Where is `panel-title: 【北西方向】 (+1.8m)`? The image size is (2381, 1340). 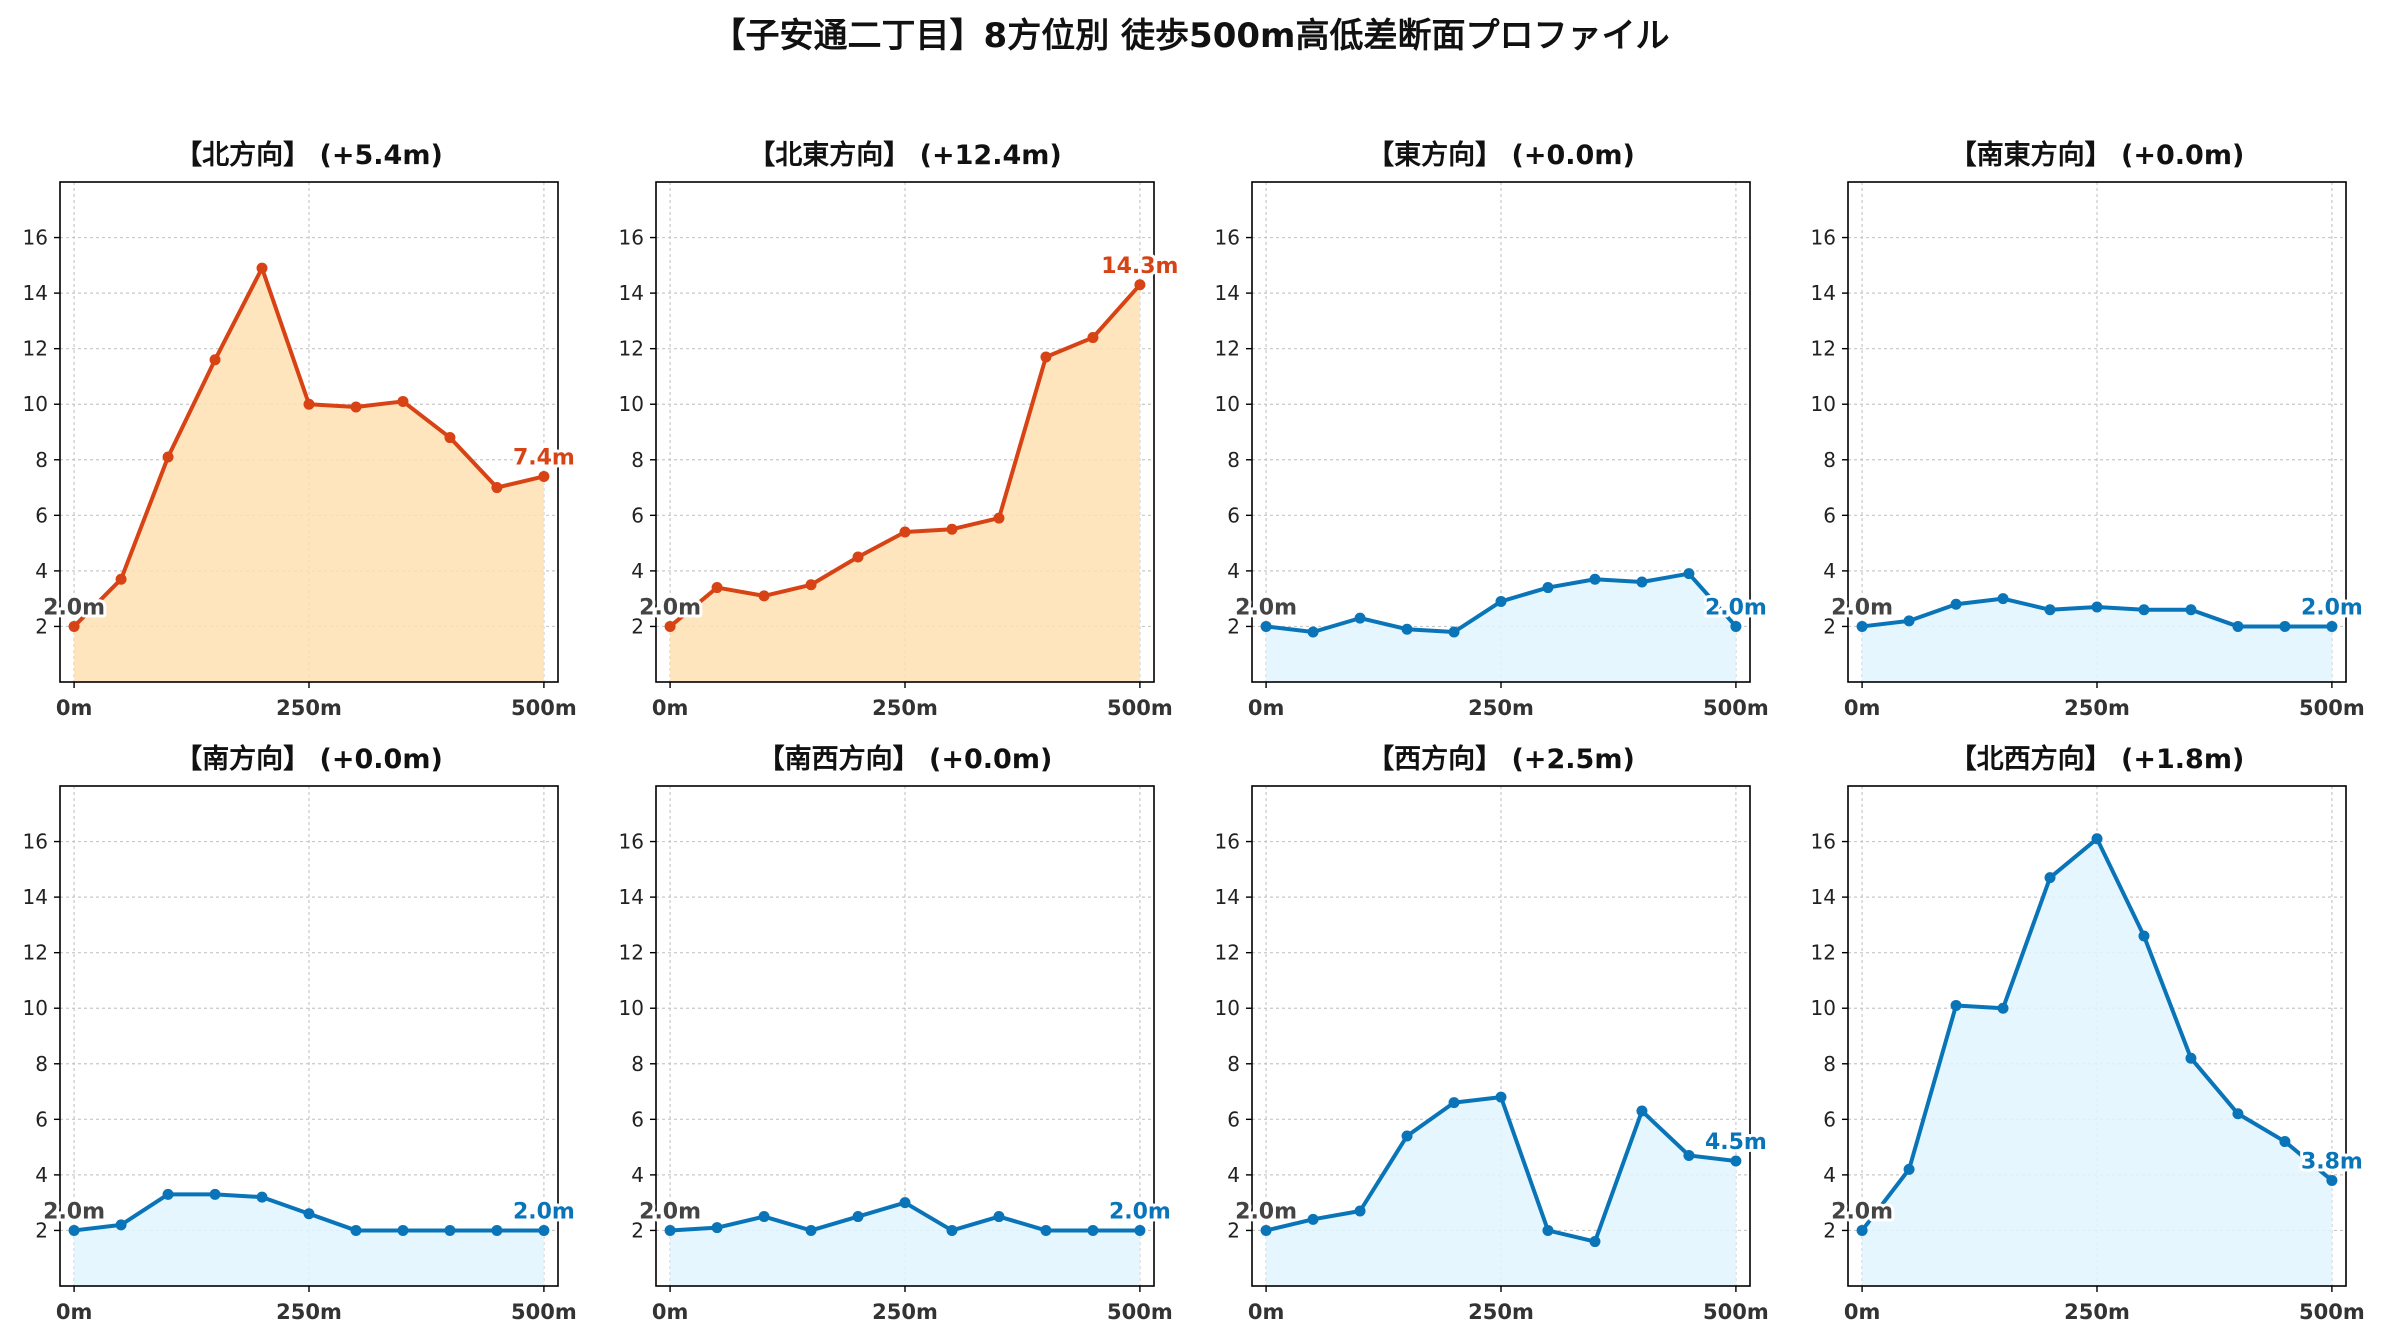 panel-title: 【北西方向】 (+1.8m) is located at coordinates (2097, 759).